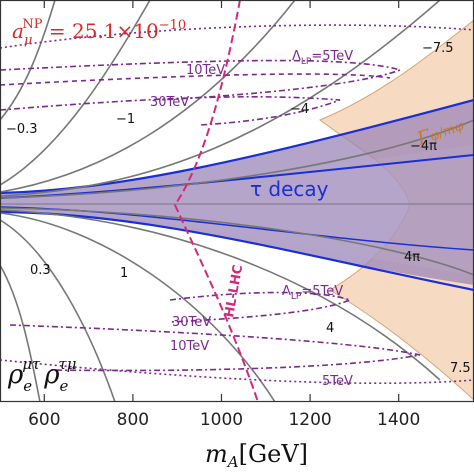 Image resolution: width=474 pixels, height=474 pixels. Describe the element at coordinates (40, 270) in the screenshot. I see `contour-label-0-3: 0.3` at that location.